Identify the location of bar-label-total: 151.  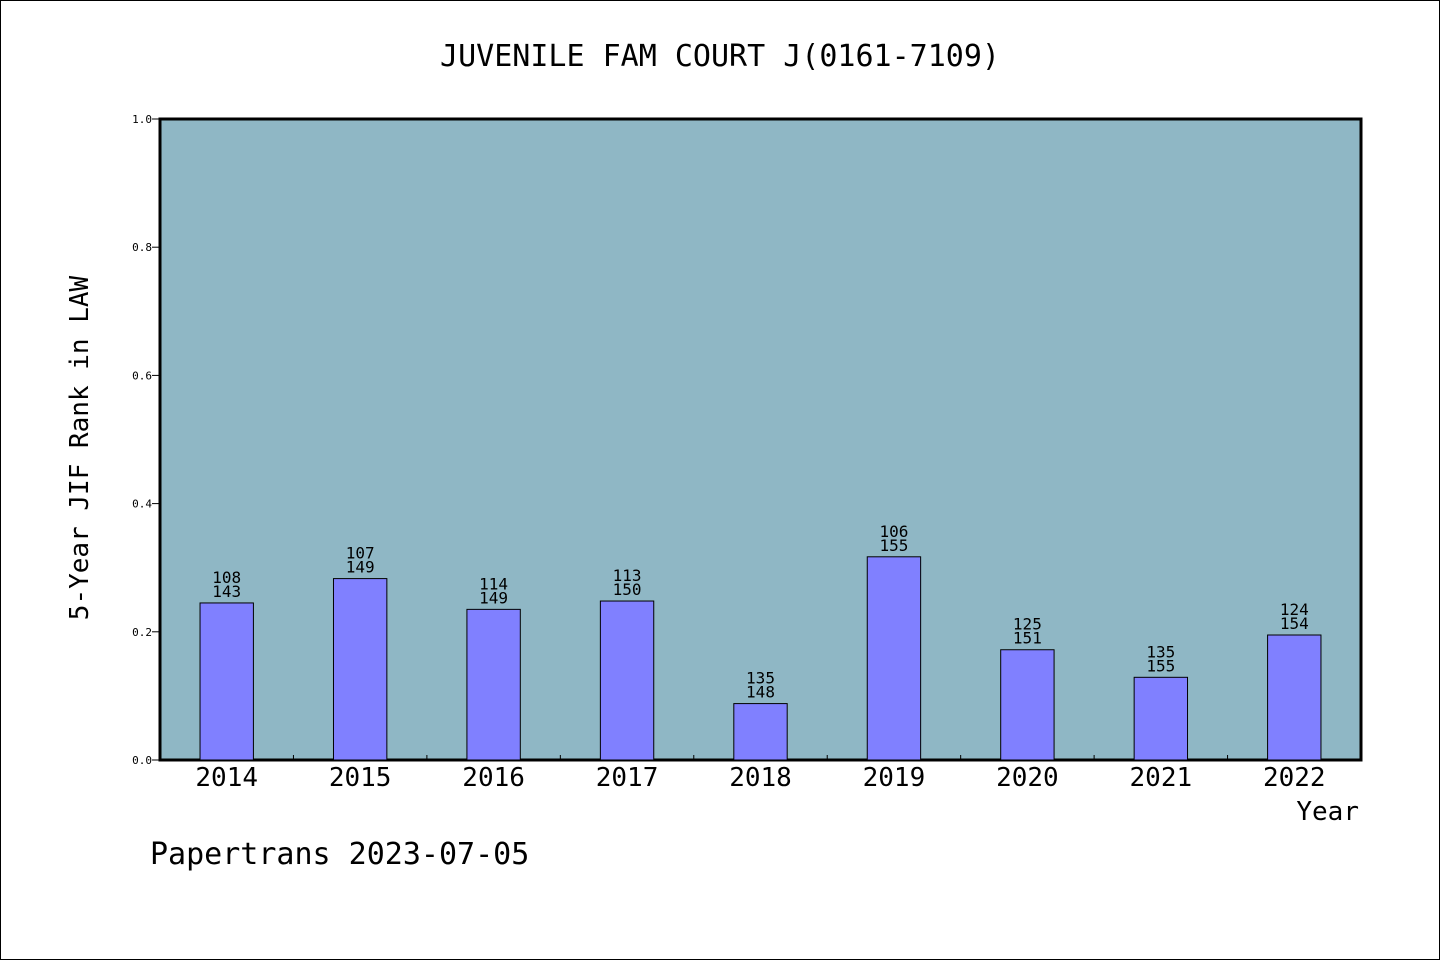
(1027, 638).